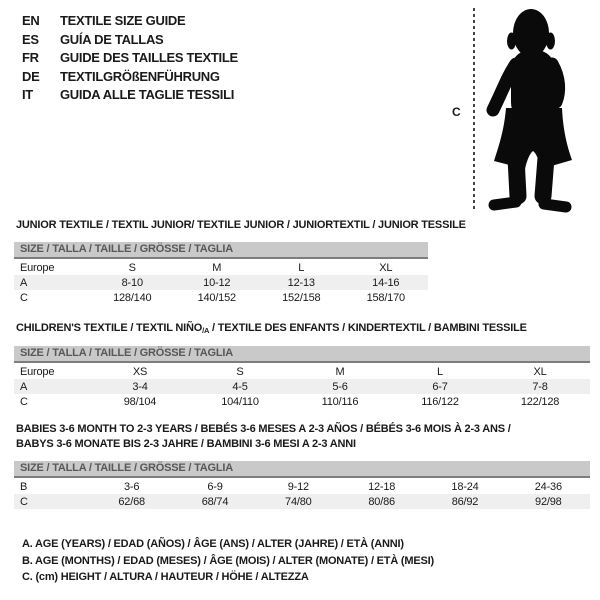  Describe the element at coordinates (298, 501) in the screenshot. I see `value-cell: 74/80` at that location.